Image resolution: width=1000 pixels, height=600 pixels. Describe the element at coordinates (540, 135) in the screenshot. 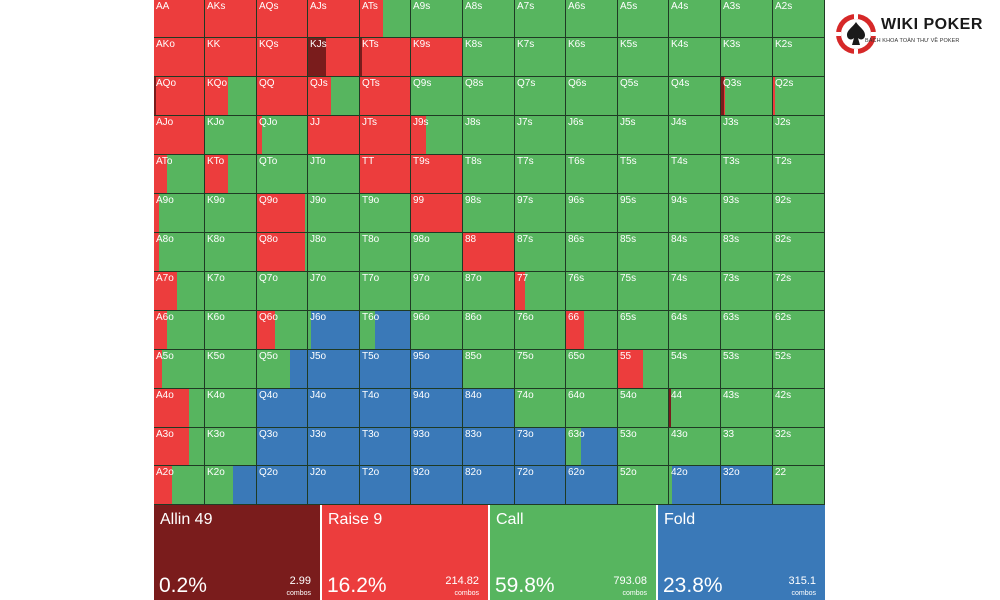

I see `hand-cell: J7s` at that location.